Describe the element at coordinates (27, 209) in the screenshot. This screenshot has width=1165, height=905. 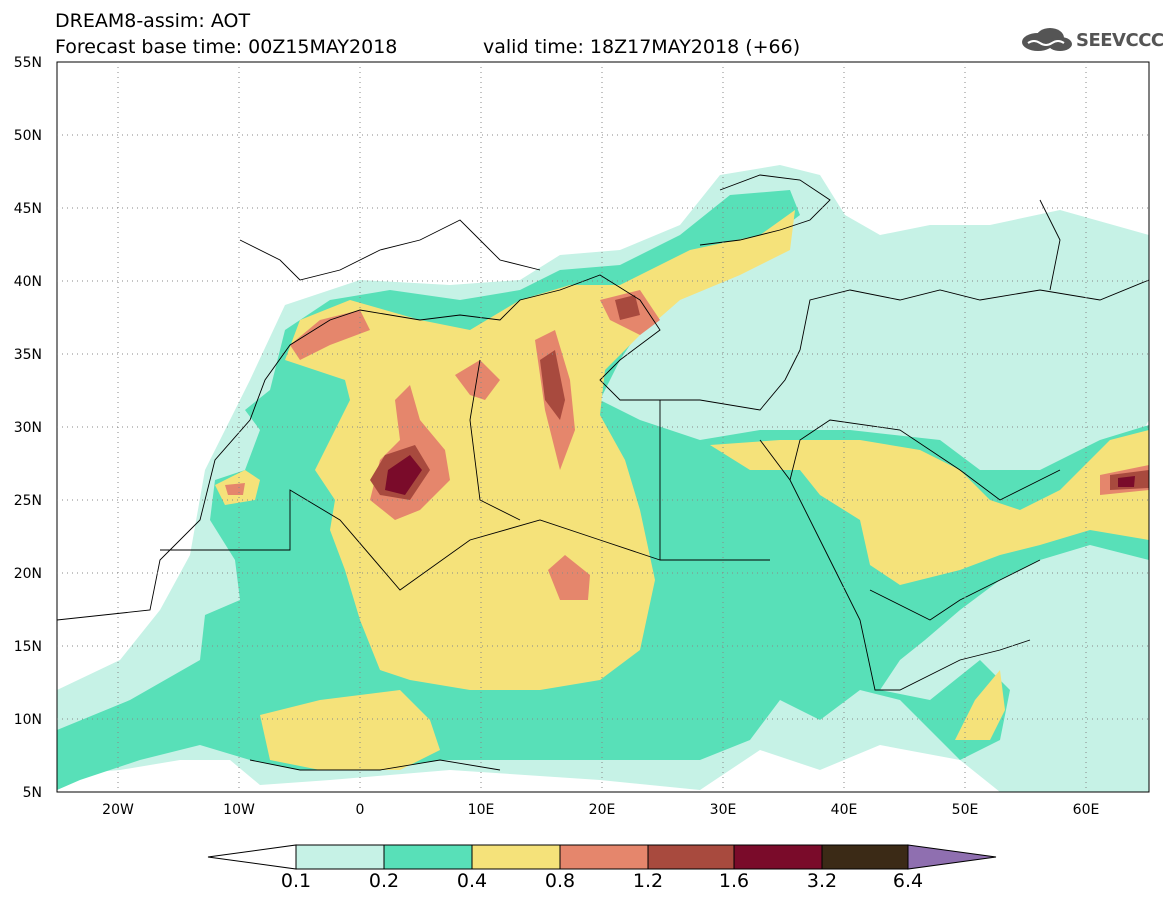
I see `lat-label: 45N` at that location.